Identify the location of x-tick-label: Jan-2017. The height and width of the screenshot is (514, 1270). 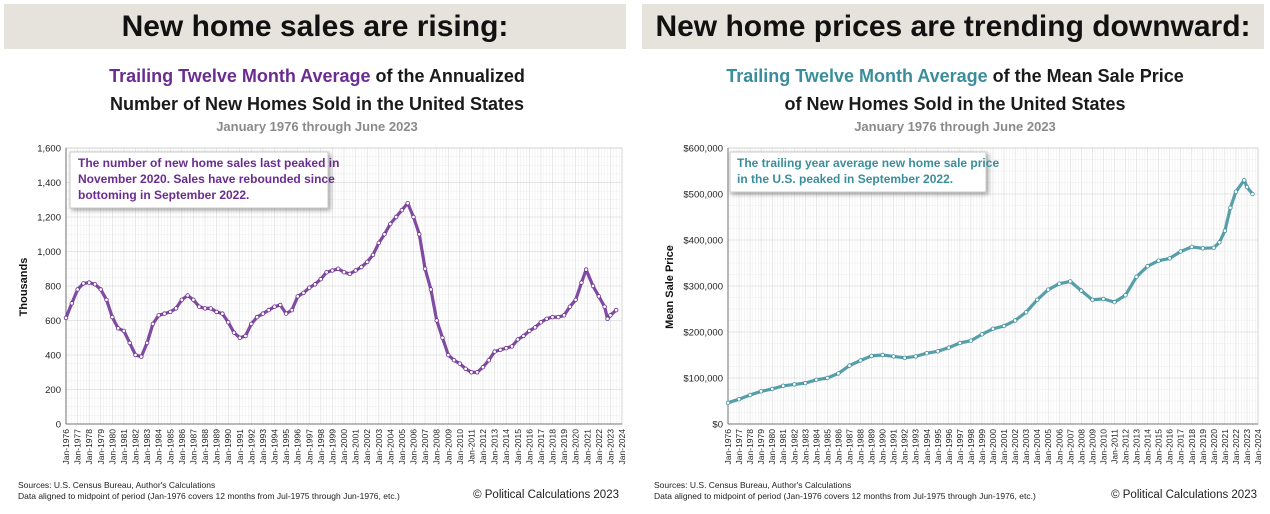
(541, 447).